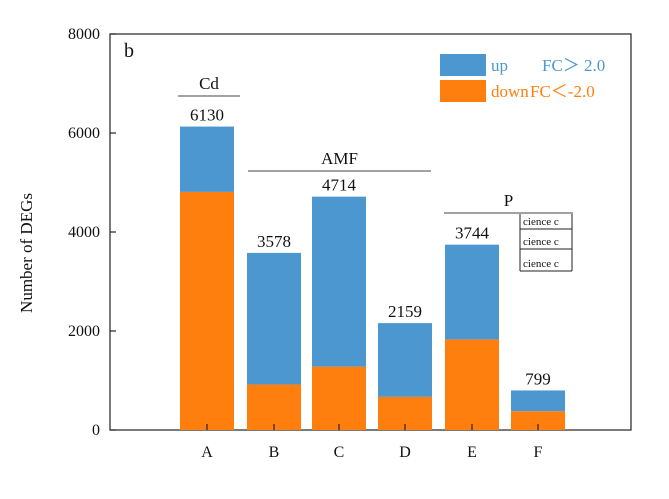  I want to click on snippet-background, so click(546, 242).